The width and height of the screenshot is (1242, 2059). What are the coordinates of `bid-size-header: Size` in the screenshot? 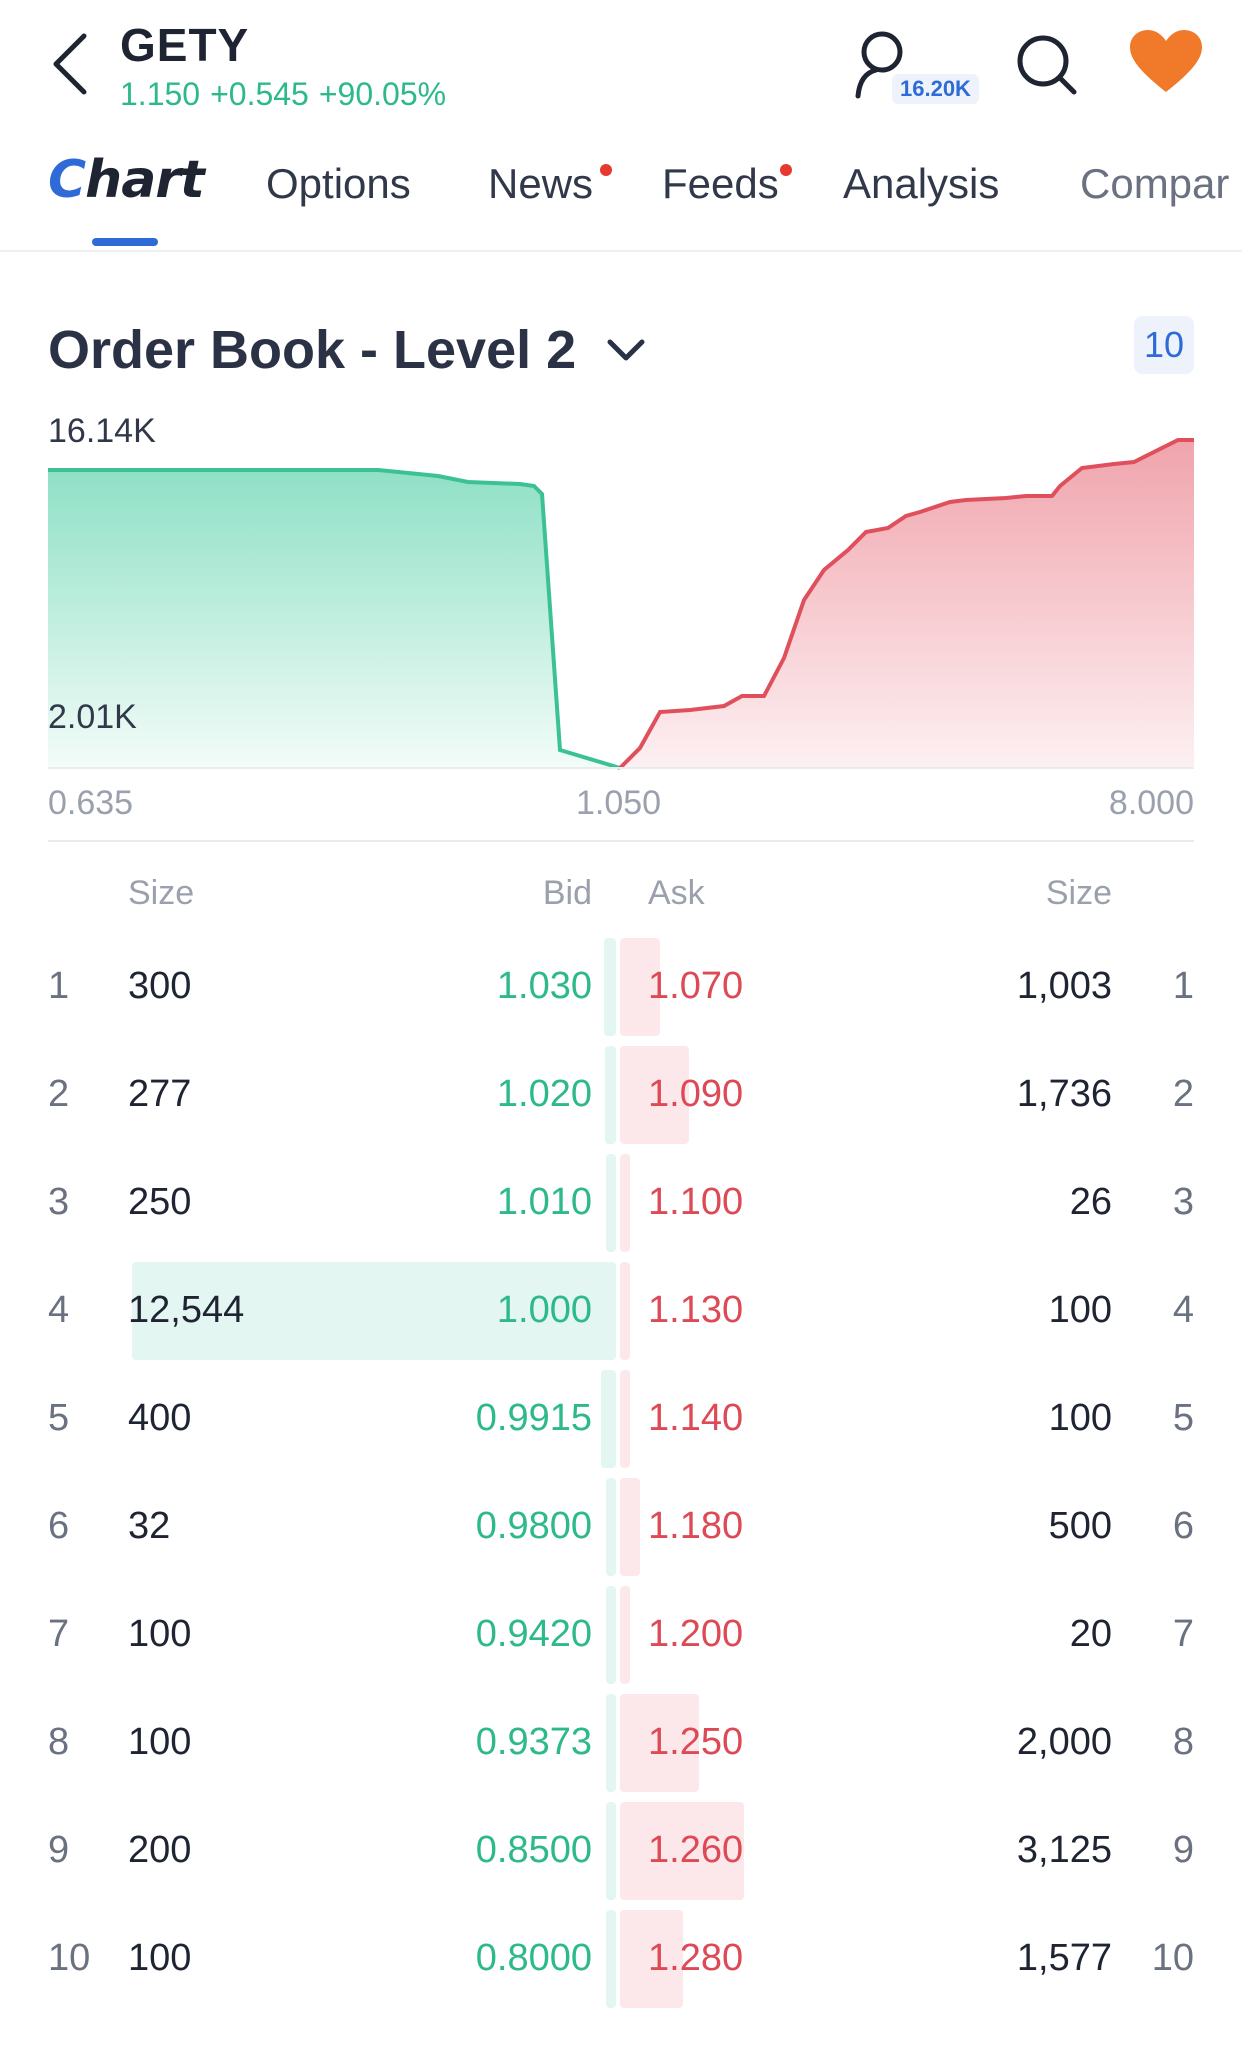 It's located at (161, 893).